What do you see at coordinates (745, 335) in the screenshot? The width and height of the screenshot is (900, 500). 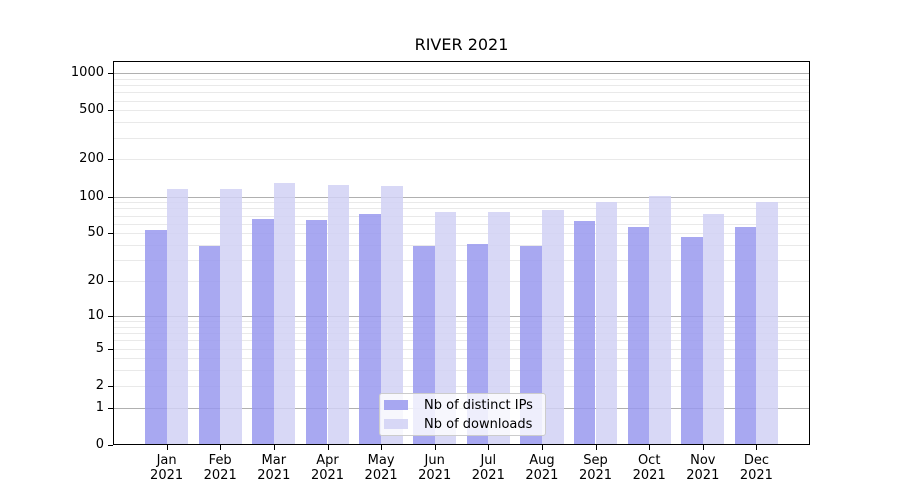 I see `bar-distinct-ips-dec` at bounding box center [745, 335].